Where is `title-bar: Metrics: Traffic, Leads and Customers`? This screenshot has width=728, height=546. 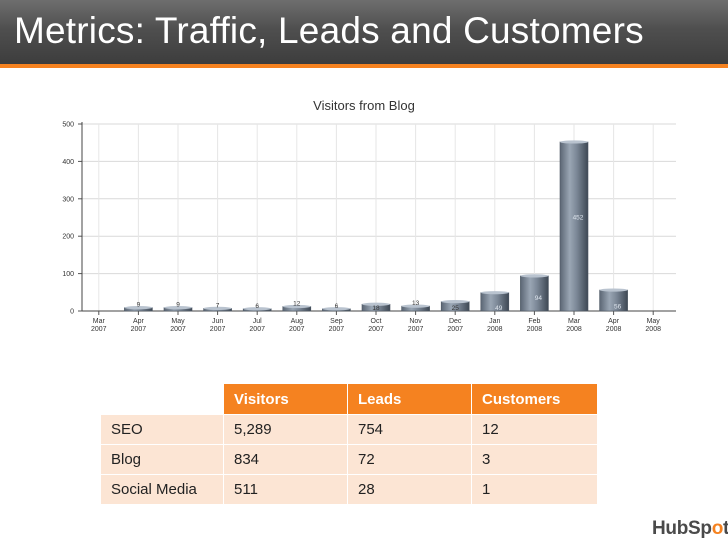 title-bar: Metrics: Traffic, Leads and Customers is located at coordinates (364, 34).